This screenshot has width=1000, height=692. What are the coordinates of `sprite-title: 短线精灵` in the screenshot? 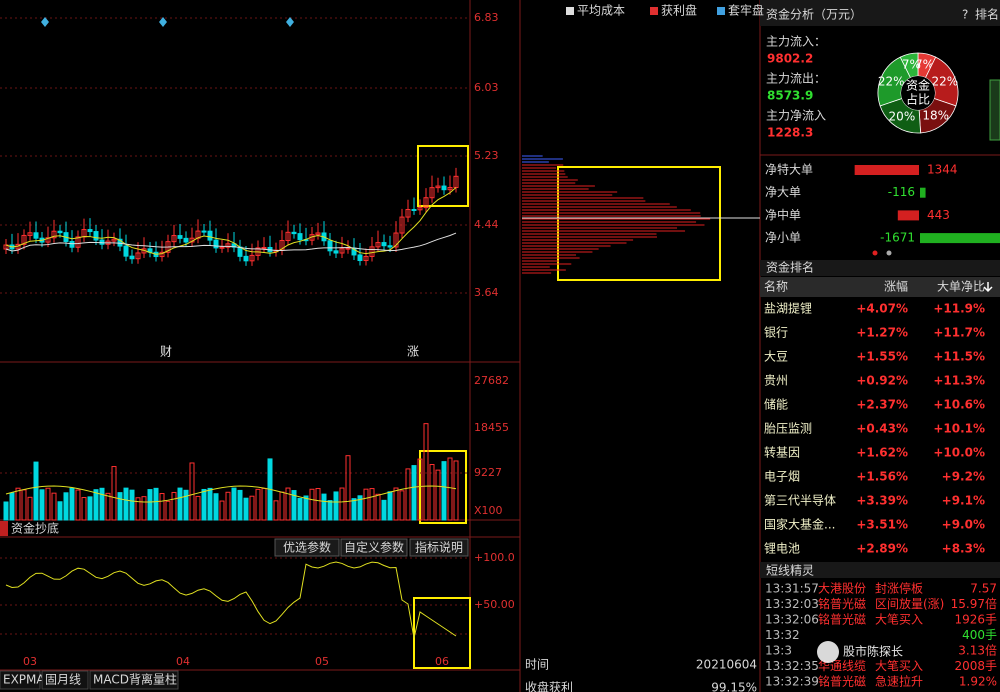 It's located at (790, 571).